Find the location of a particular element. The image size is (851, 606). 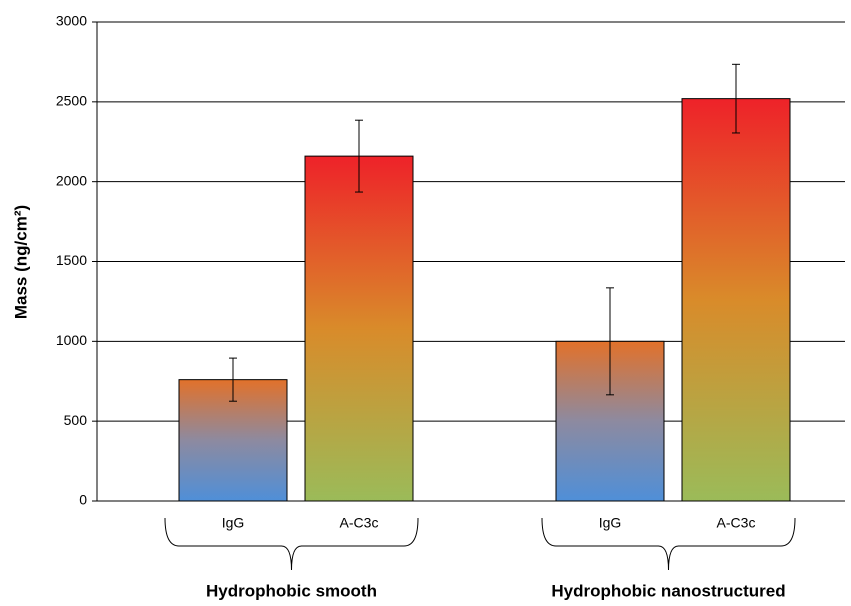

y-tick-label: 2000 is located at coordinates (71, 180).